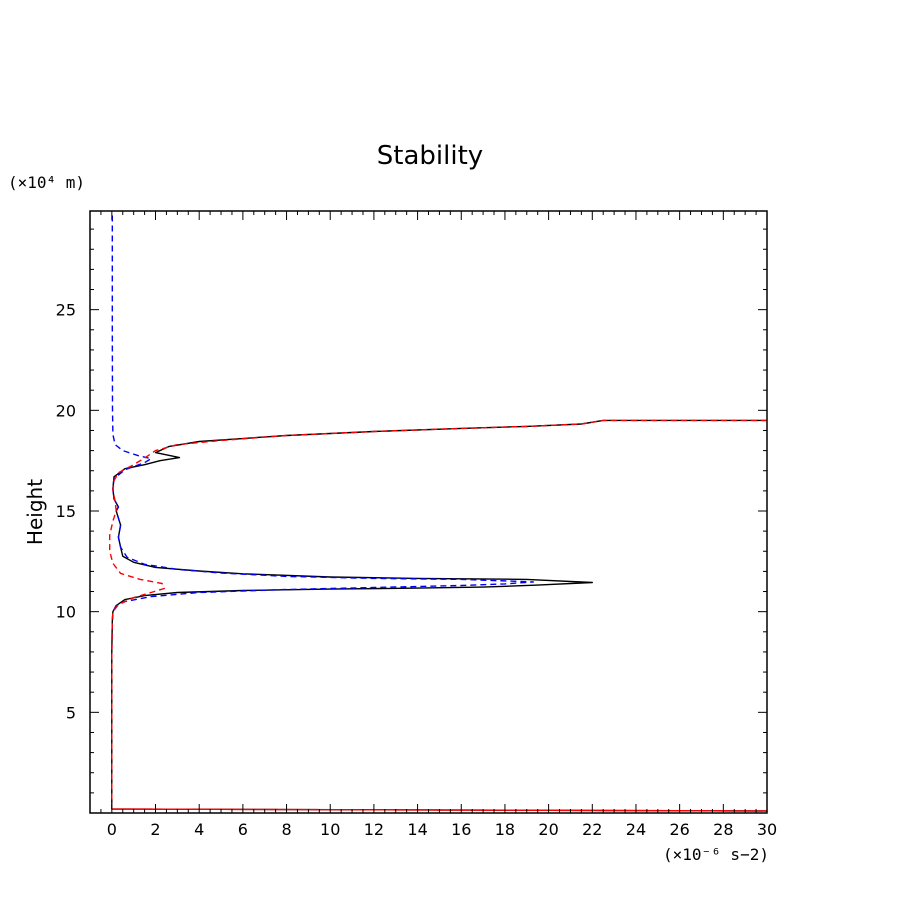 The width and height of the screenshot is (904, 904). I want to click on y-tick-label: 20, so click(66, 410).